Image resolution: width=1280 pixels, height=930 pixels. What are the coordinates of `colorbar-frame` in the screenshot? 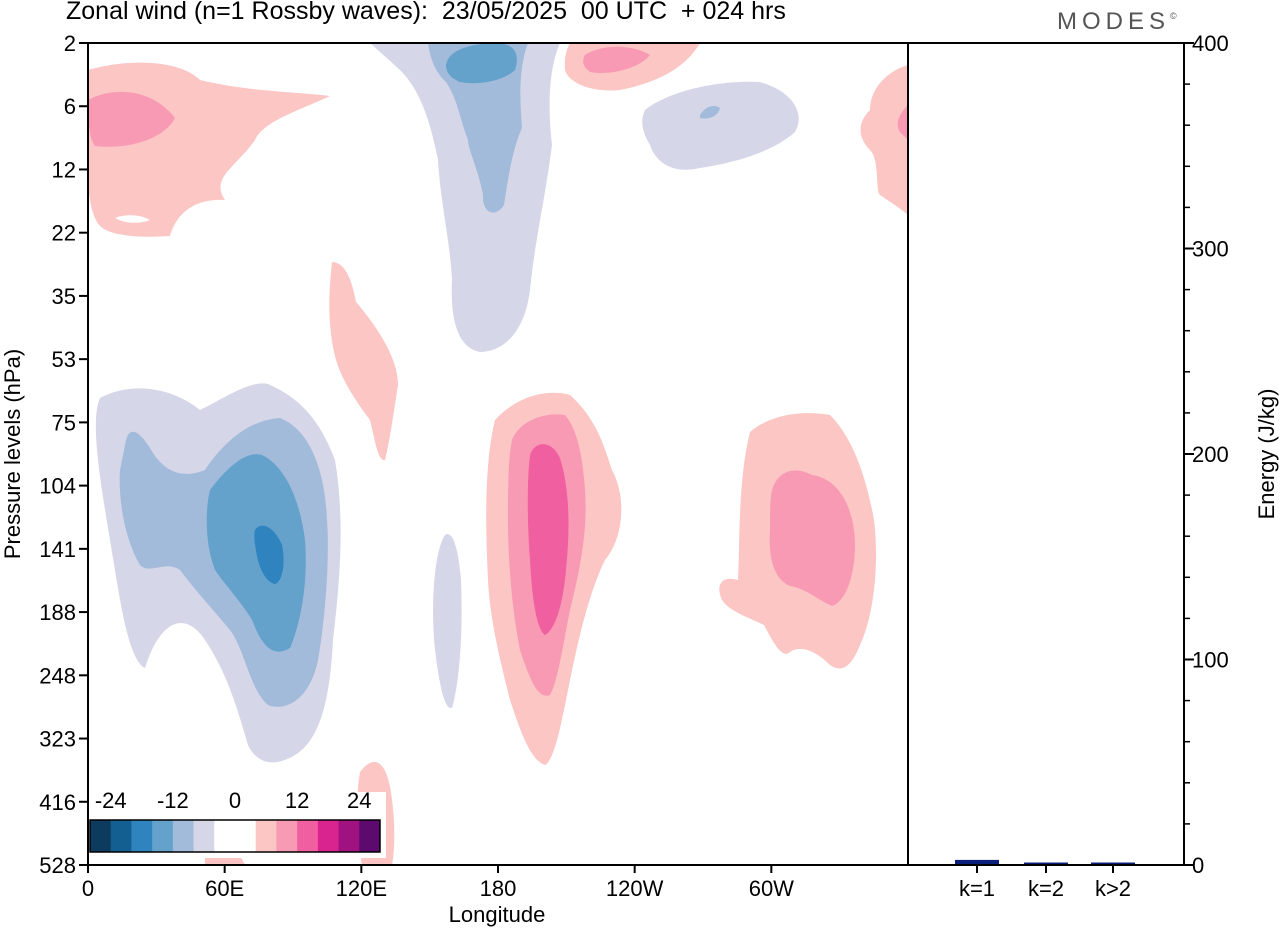 It's located at (235, 836).